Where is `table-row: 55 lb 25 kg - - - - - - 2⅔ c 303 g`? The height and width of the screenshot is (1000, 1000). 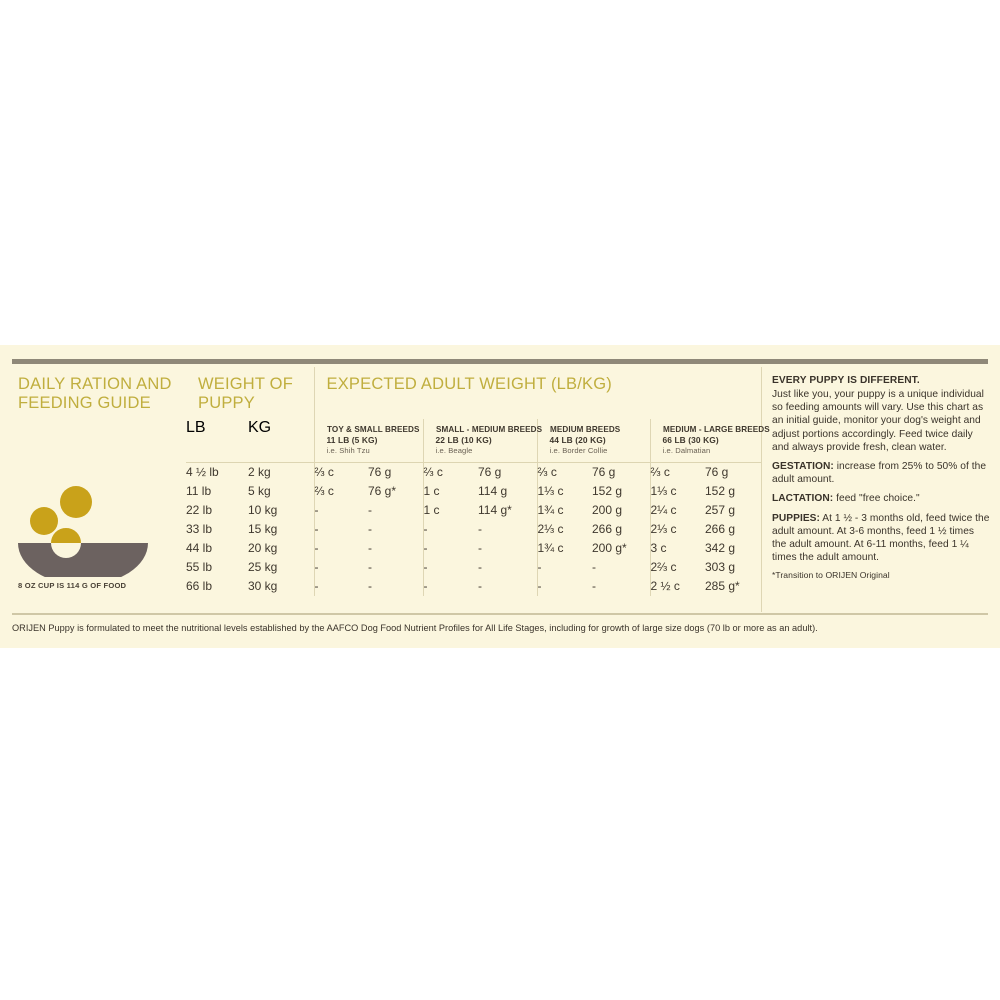
table-row: 55 lb 25 kg - - - - - - 2⅔ c 303 g is located at coordinates (473, 567).